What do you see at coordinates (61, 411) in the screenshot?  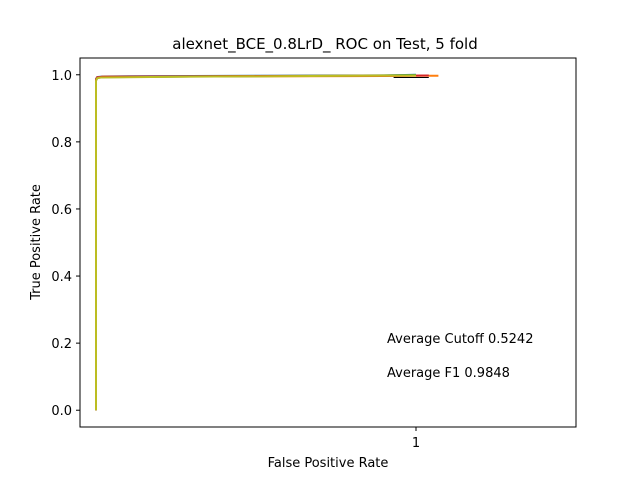 I see `y-tick-label: 0.0` at bounding box center [61, 411].